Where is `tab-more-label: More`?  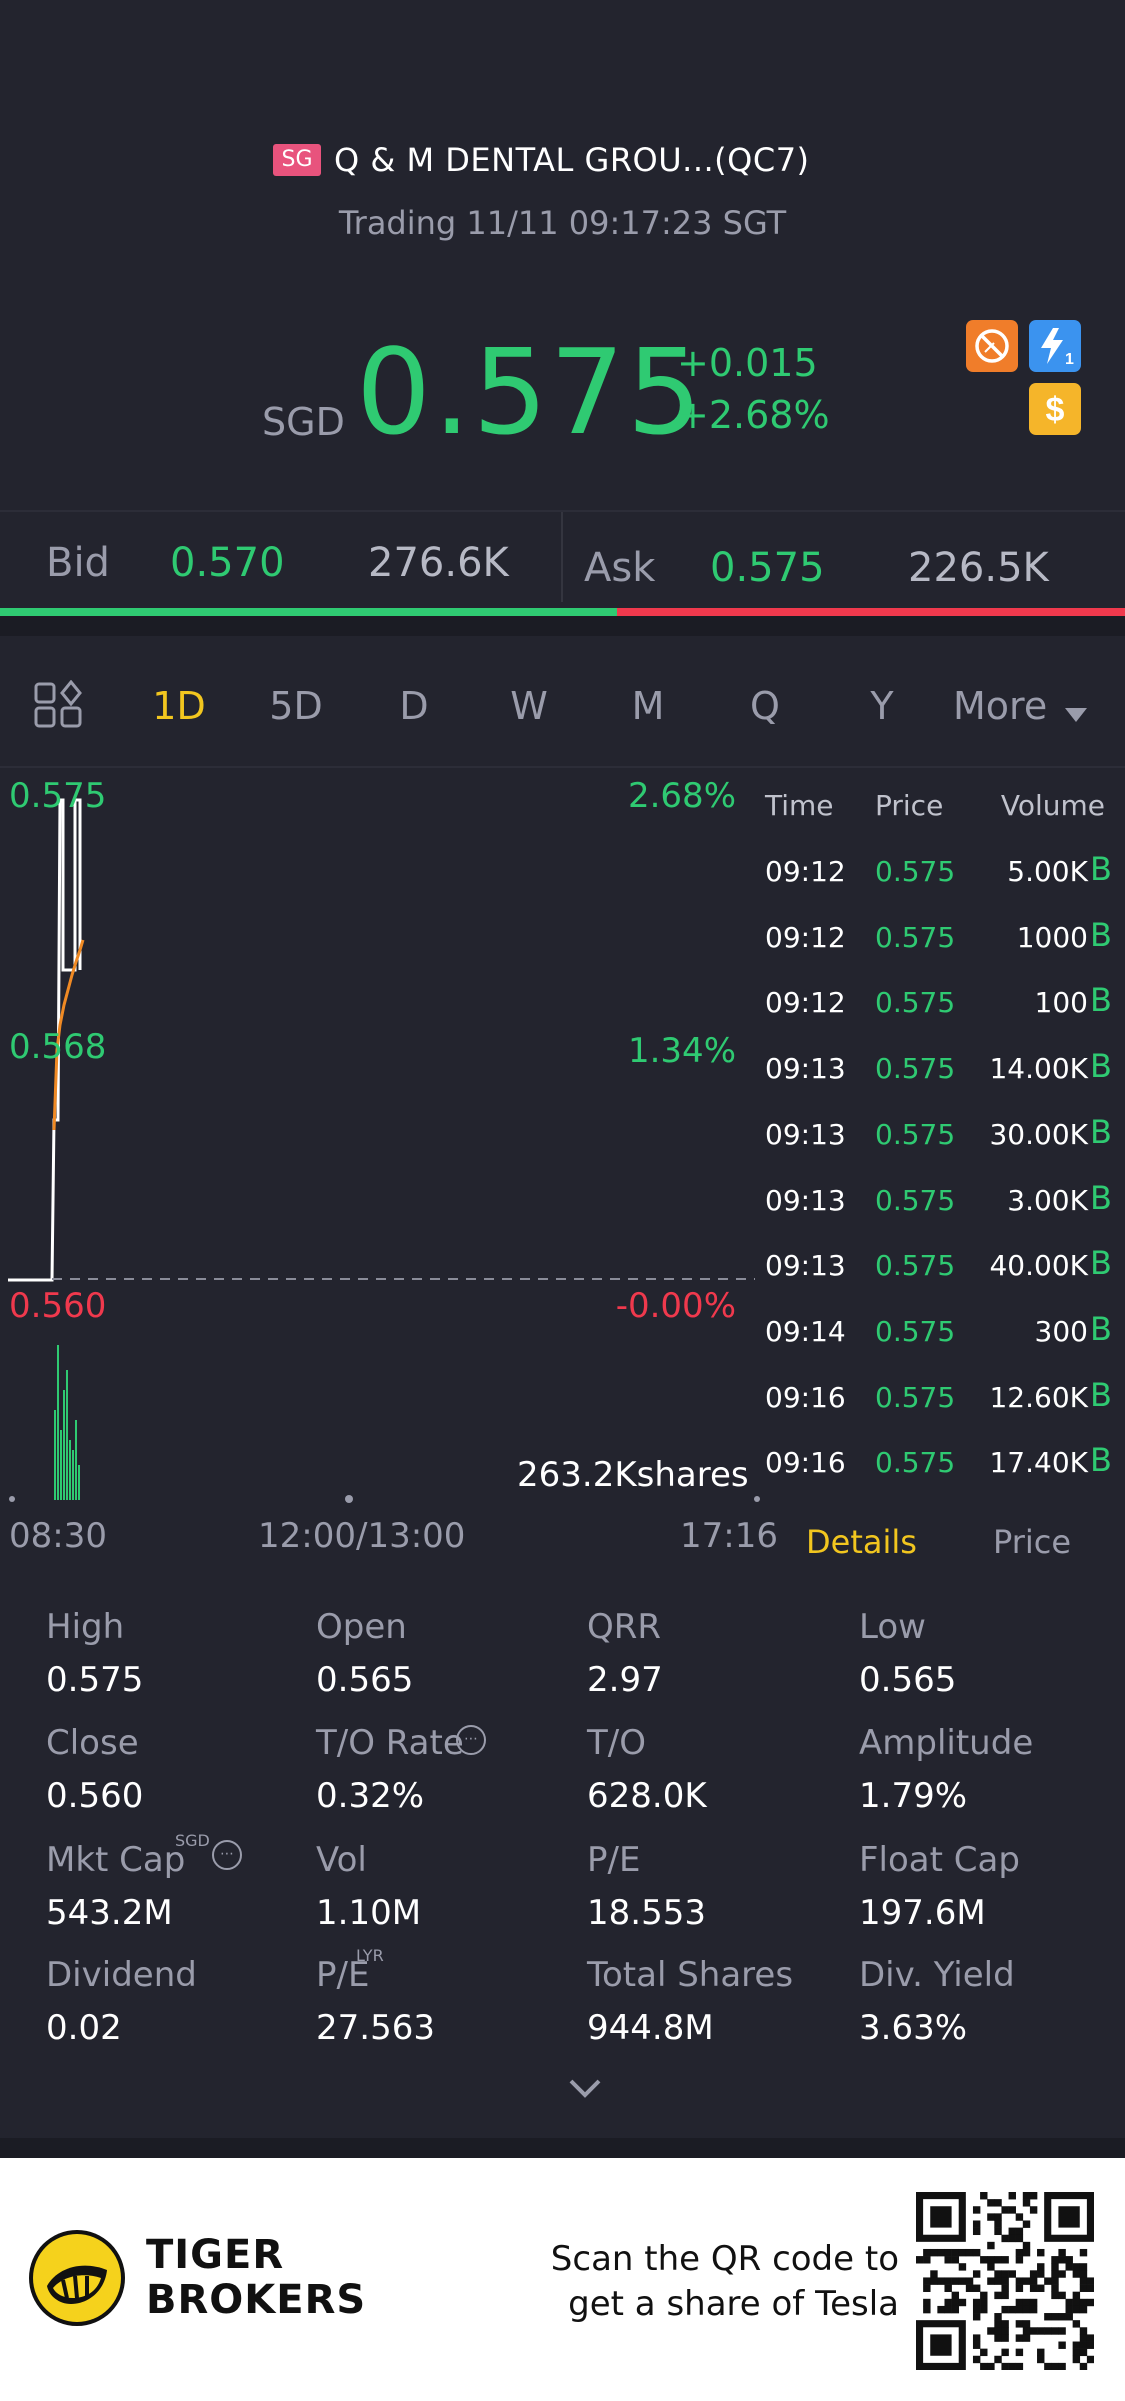 tab-more-label: More is located at coordinates (1000, 706).